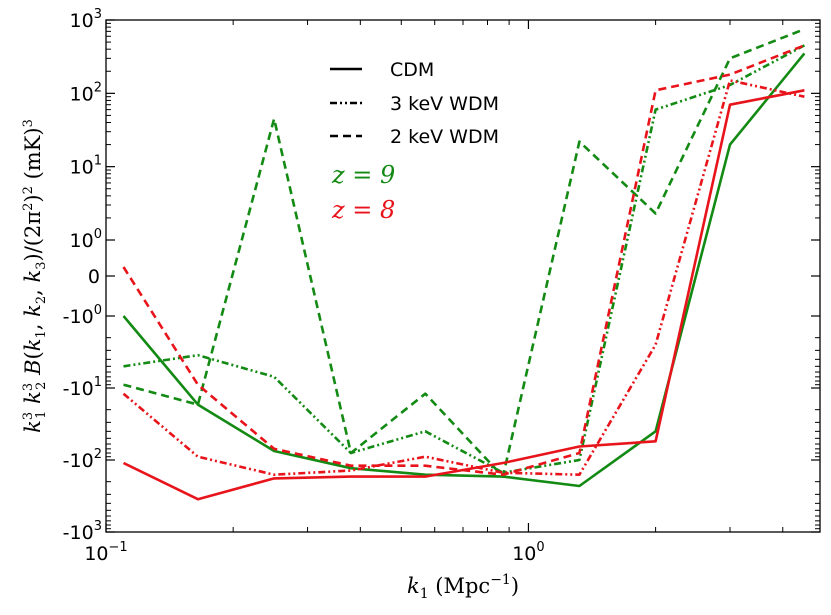 Image resolution: width=831 pixels, height=615 pixels. What do you see at coordinates (363, 210) in the screenshot?
I see `annotation-z8: z = 8` at bounding box center [363, 210].